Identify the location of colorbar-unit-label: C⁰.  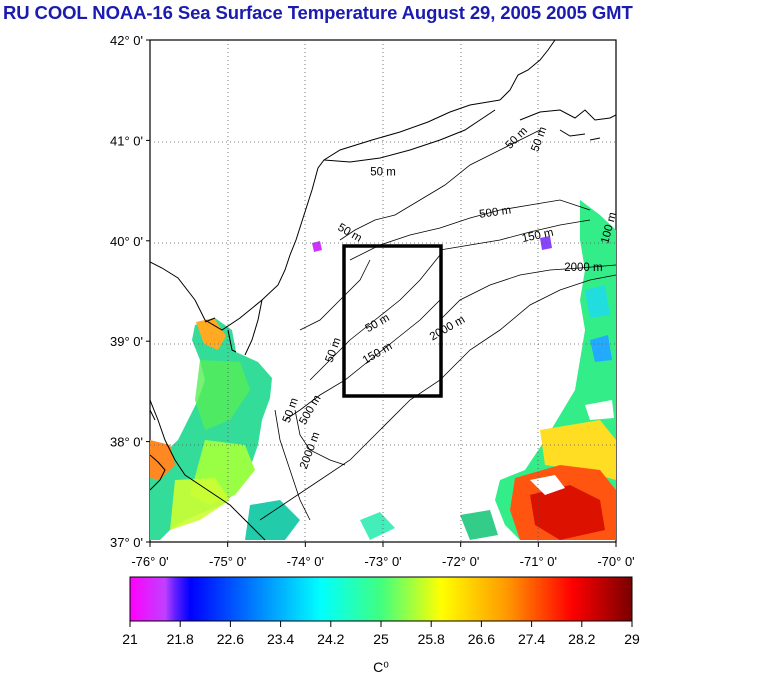
(381, 667).